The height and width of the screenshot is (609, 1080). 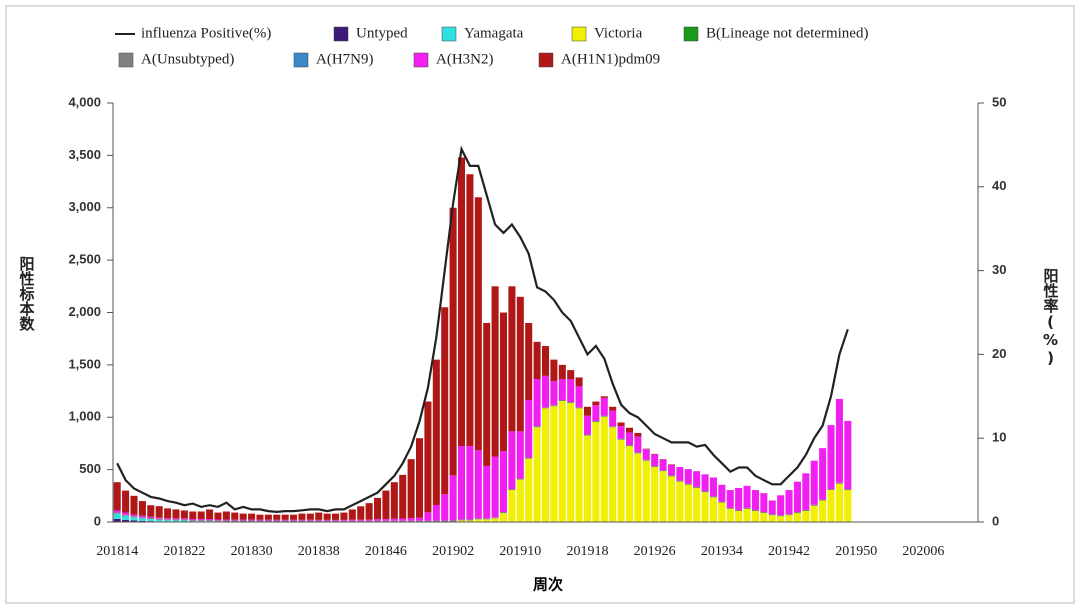 I want to click on legend-label: A(H7N9), so click(x=345, y=59).